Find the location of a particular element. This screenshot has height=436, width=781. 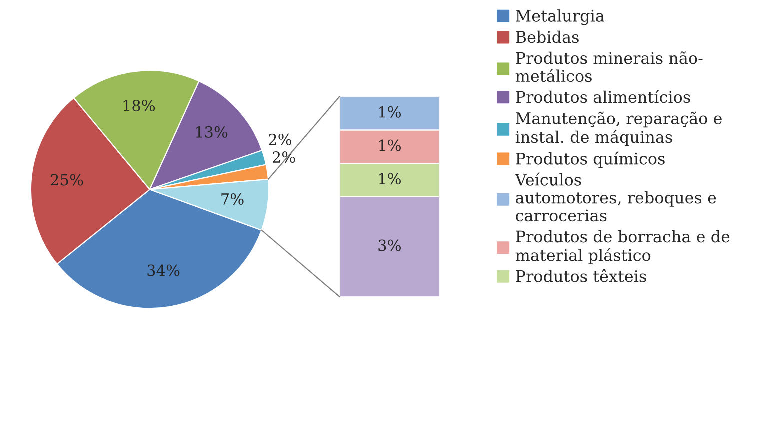

data-label: 3% is located at coordinates (389, 246).